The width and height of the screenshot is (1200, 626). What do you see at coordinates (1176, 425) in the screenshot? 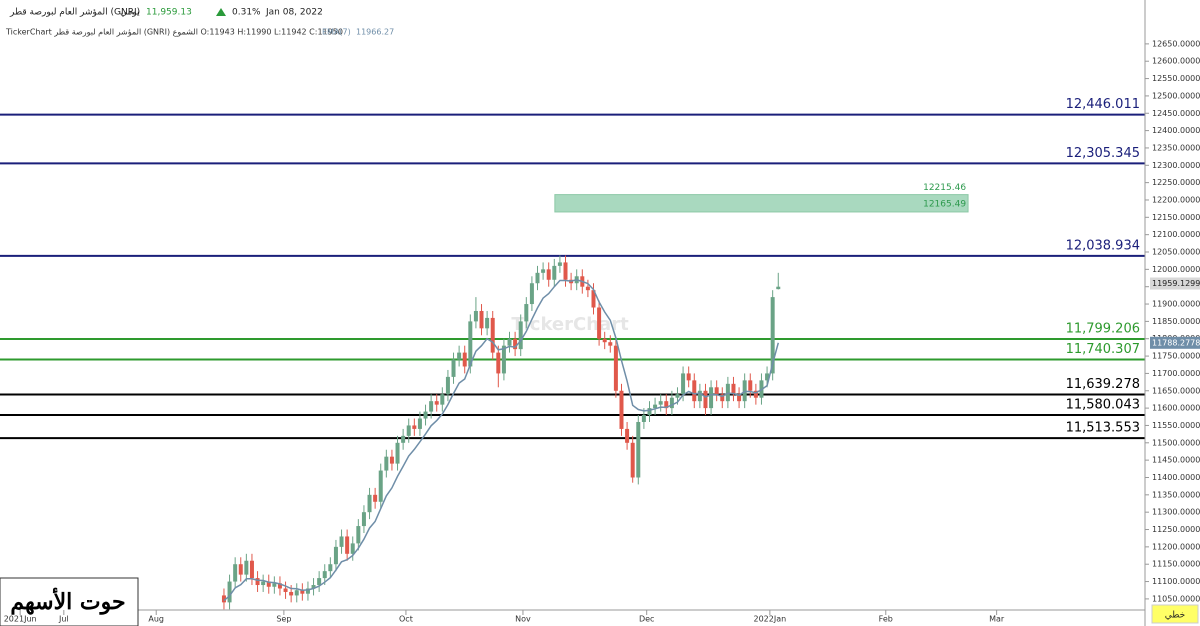
I see `y-tick-label: 11550.0000` at bounding box center [1176, 425].